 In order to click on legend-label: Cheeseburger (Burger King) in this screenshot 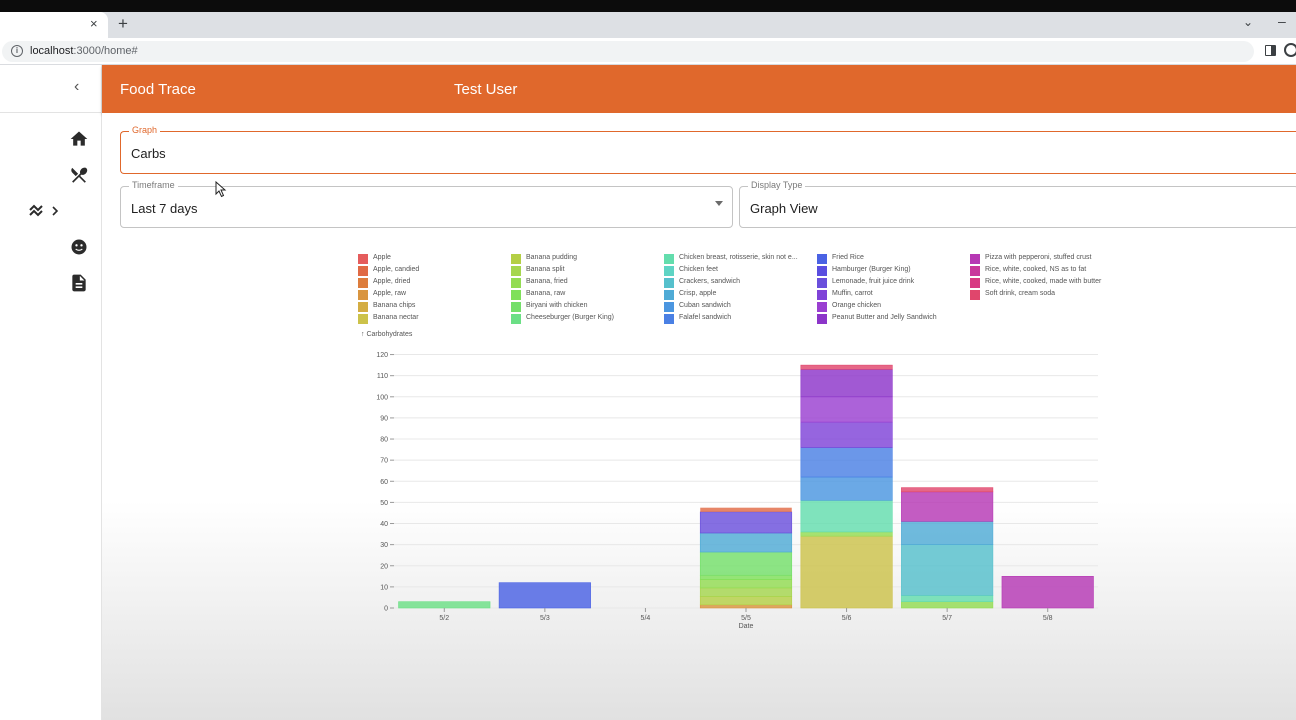, I will do `click(570, 317)`.